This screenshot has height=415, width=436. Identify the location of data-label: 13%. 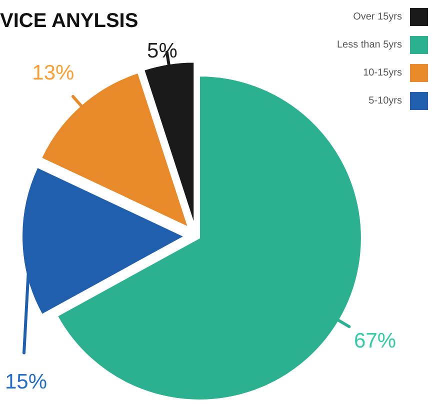
(53, 73).